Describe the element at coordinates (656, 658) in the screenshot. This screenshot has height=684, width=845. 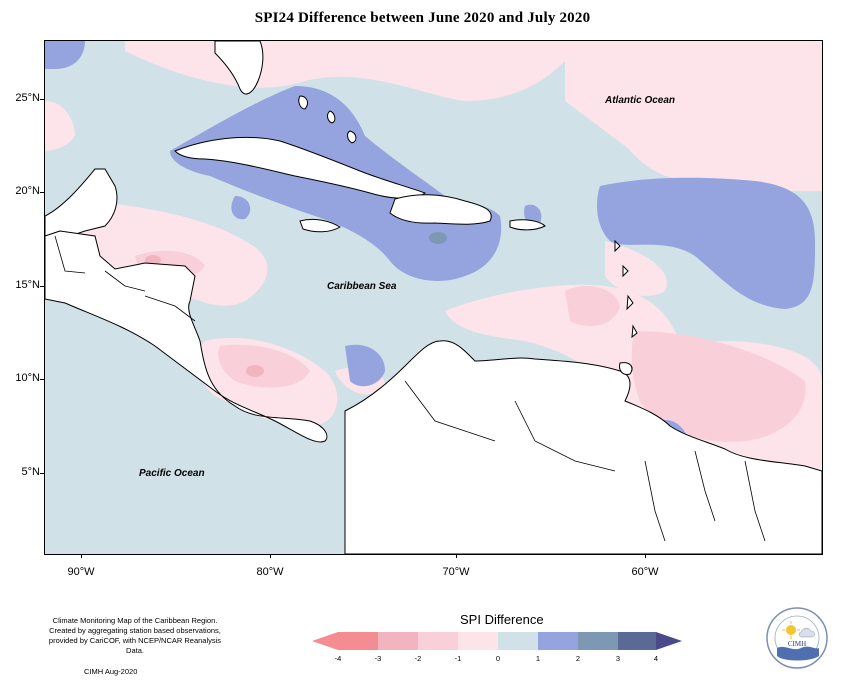
I see `legend-label: 4` at that location.